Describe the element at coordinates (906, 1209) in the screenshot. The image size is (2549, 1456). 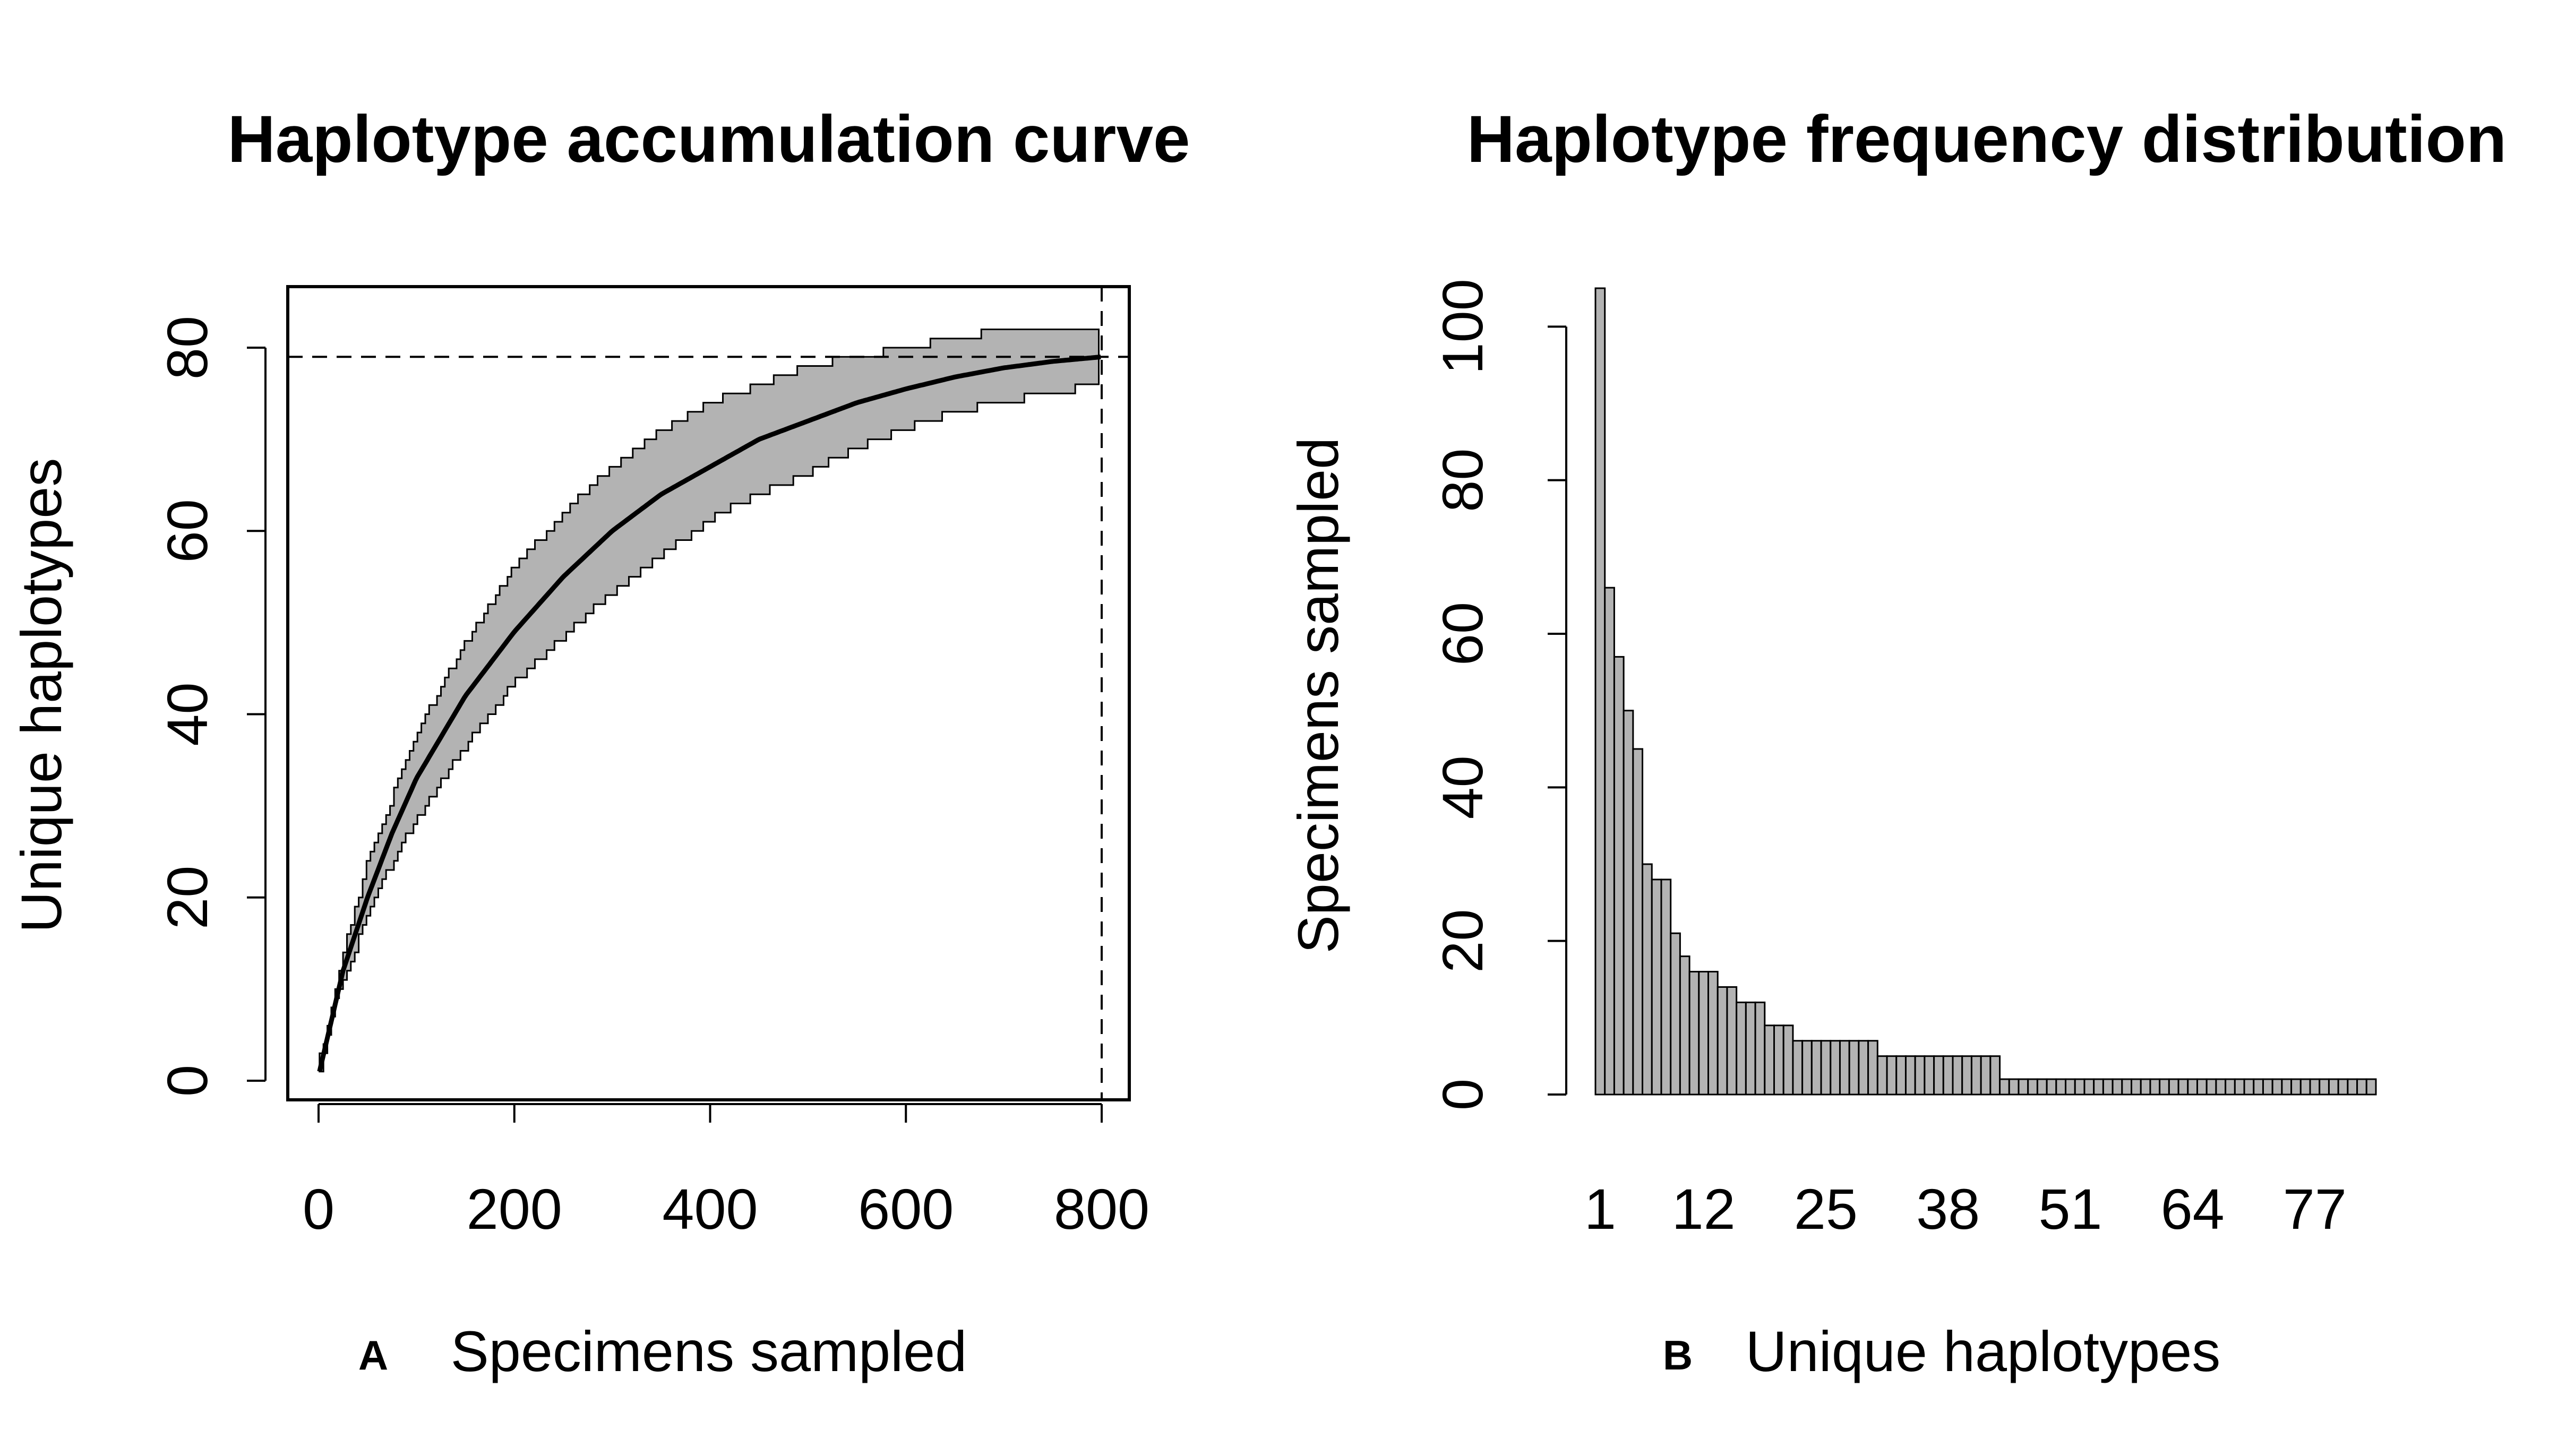
I see `x-tick-label: 600` at that location.